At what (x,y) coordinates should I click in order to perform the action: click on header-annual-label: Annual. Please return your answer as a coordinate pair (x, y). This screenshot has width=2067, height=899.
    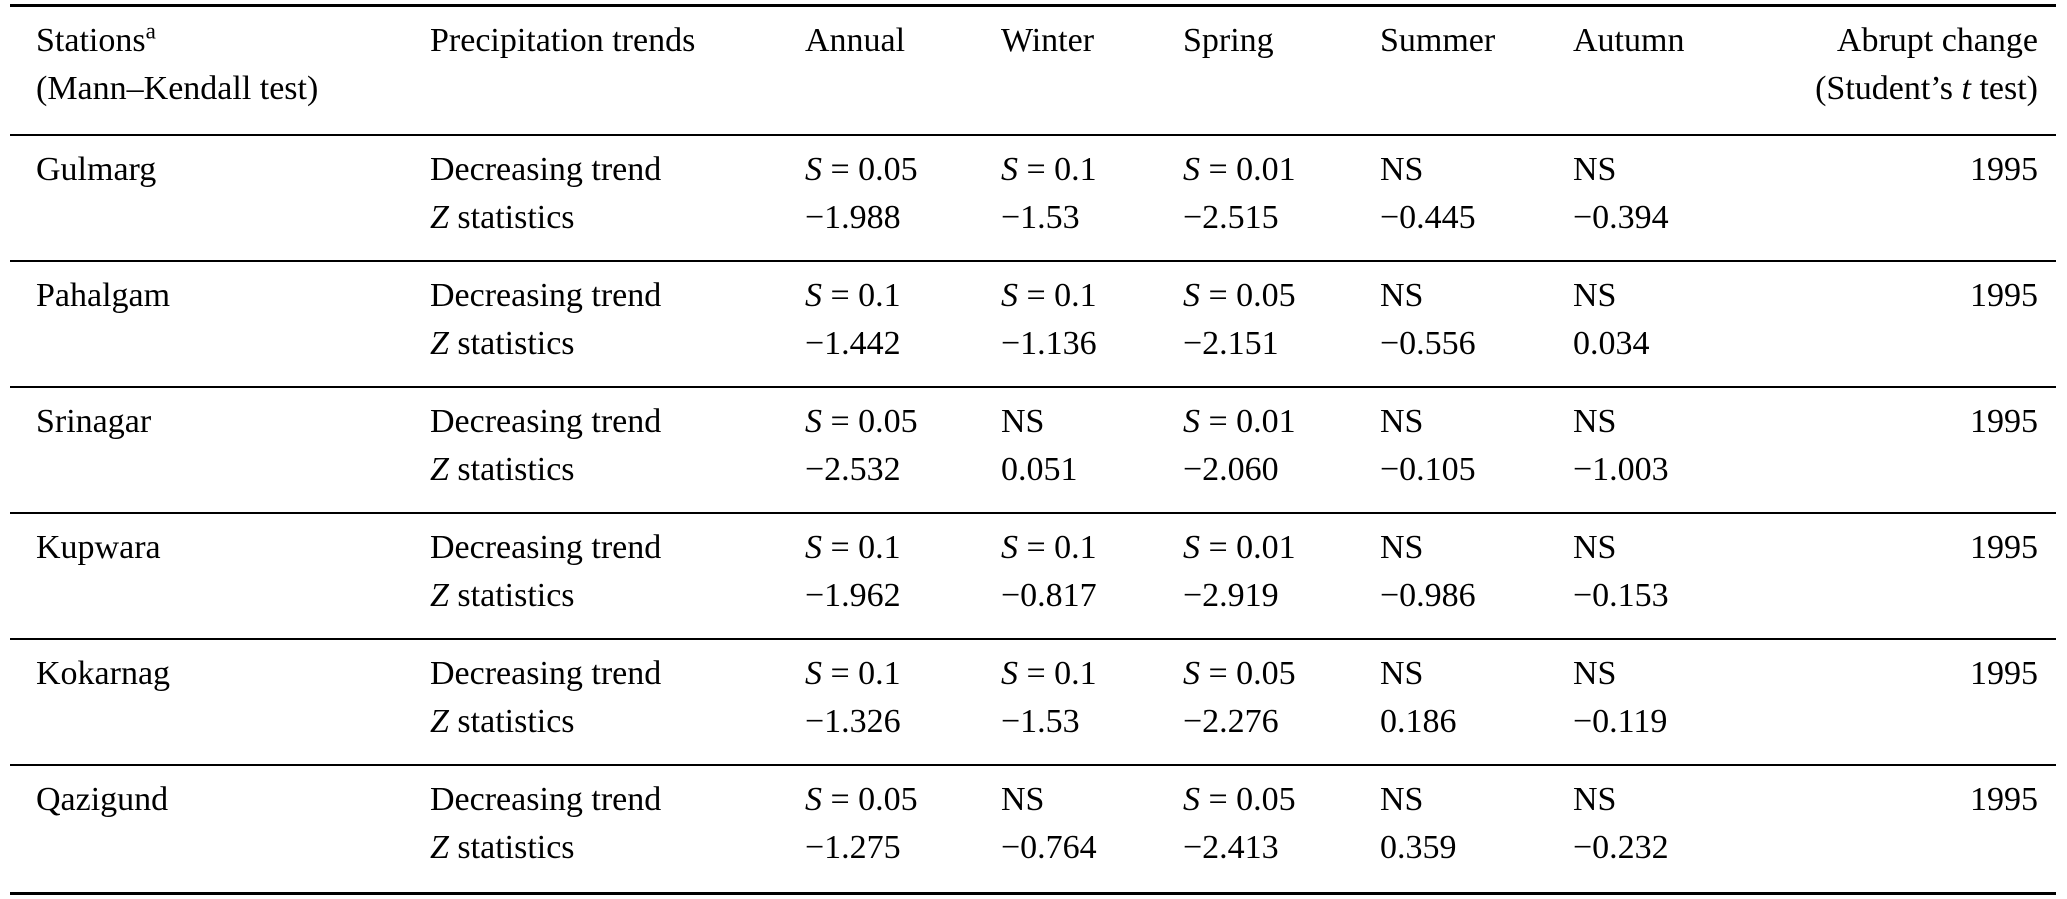
    Looking at the image, I should click on (855, 40).